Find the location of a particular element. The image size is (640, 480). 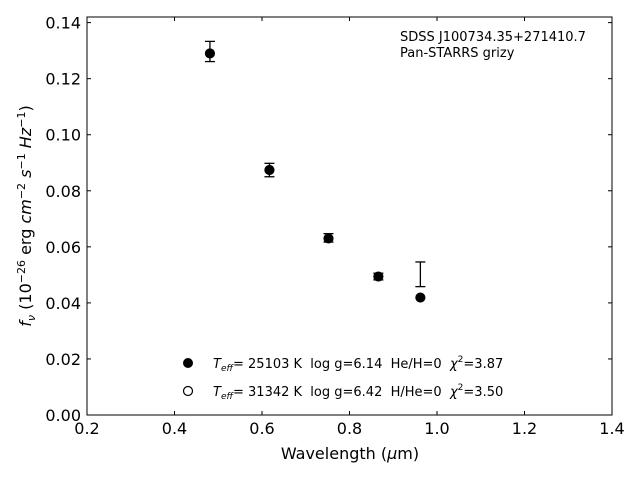

y-tick-label: 0.14 is located at coordinates (63, 23).